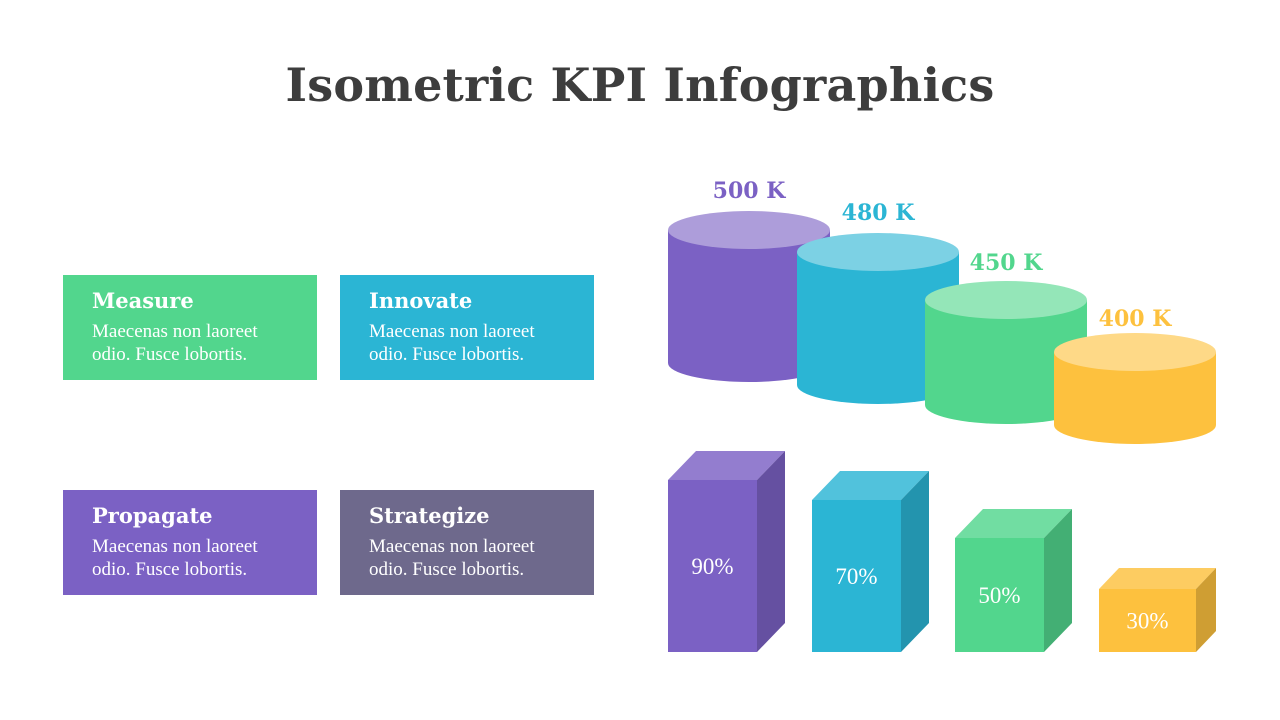  What do you see at coordinates (879, 213) in the screenshot?
I see `cylinder-value-label: 480 K` at bounding box center [879, 213].